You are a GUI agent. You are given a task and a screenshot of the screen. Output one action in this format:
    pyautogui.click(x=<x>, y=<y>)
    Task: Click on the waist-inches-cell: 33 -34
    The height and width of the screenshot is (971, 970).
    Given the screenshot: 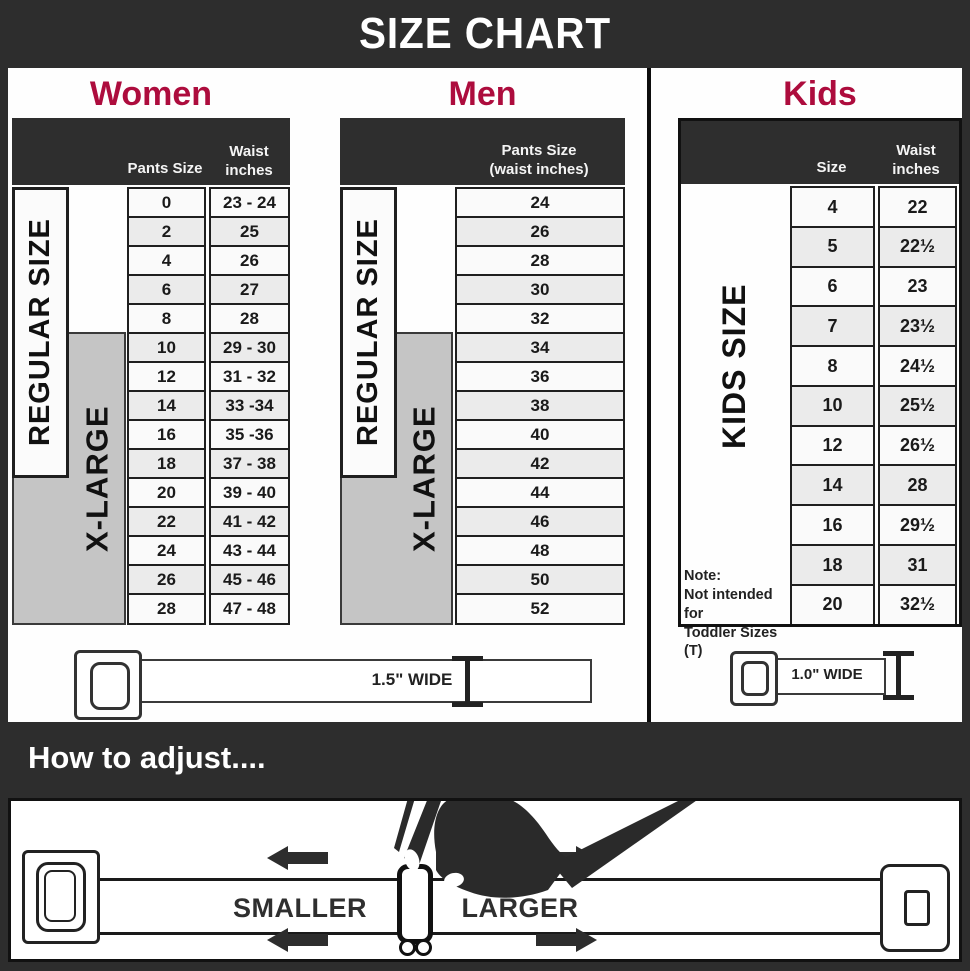 What is the action you would take?
    pyautogui.click(x=249, y=406)
    